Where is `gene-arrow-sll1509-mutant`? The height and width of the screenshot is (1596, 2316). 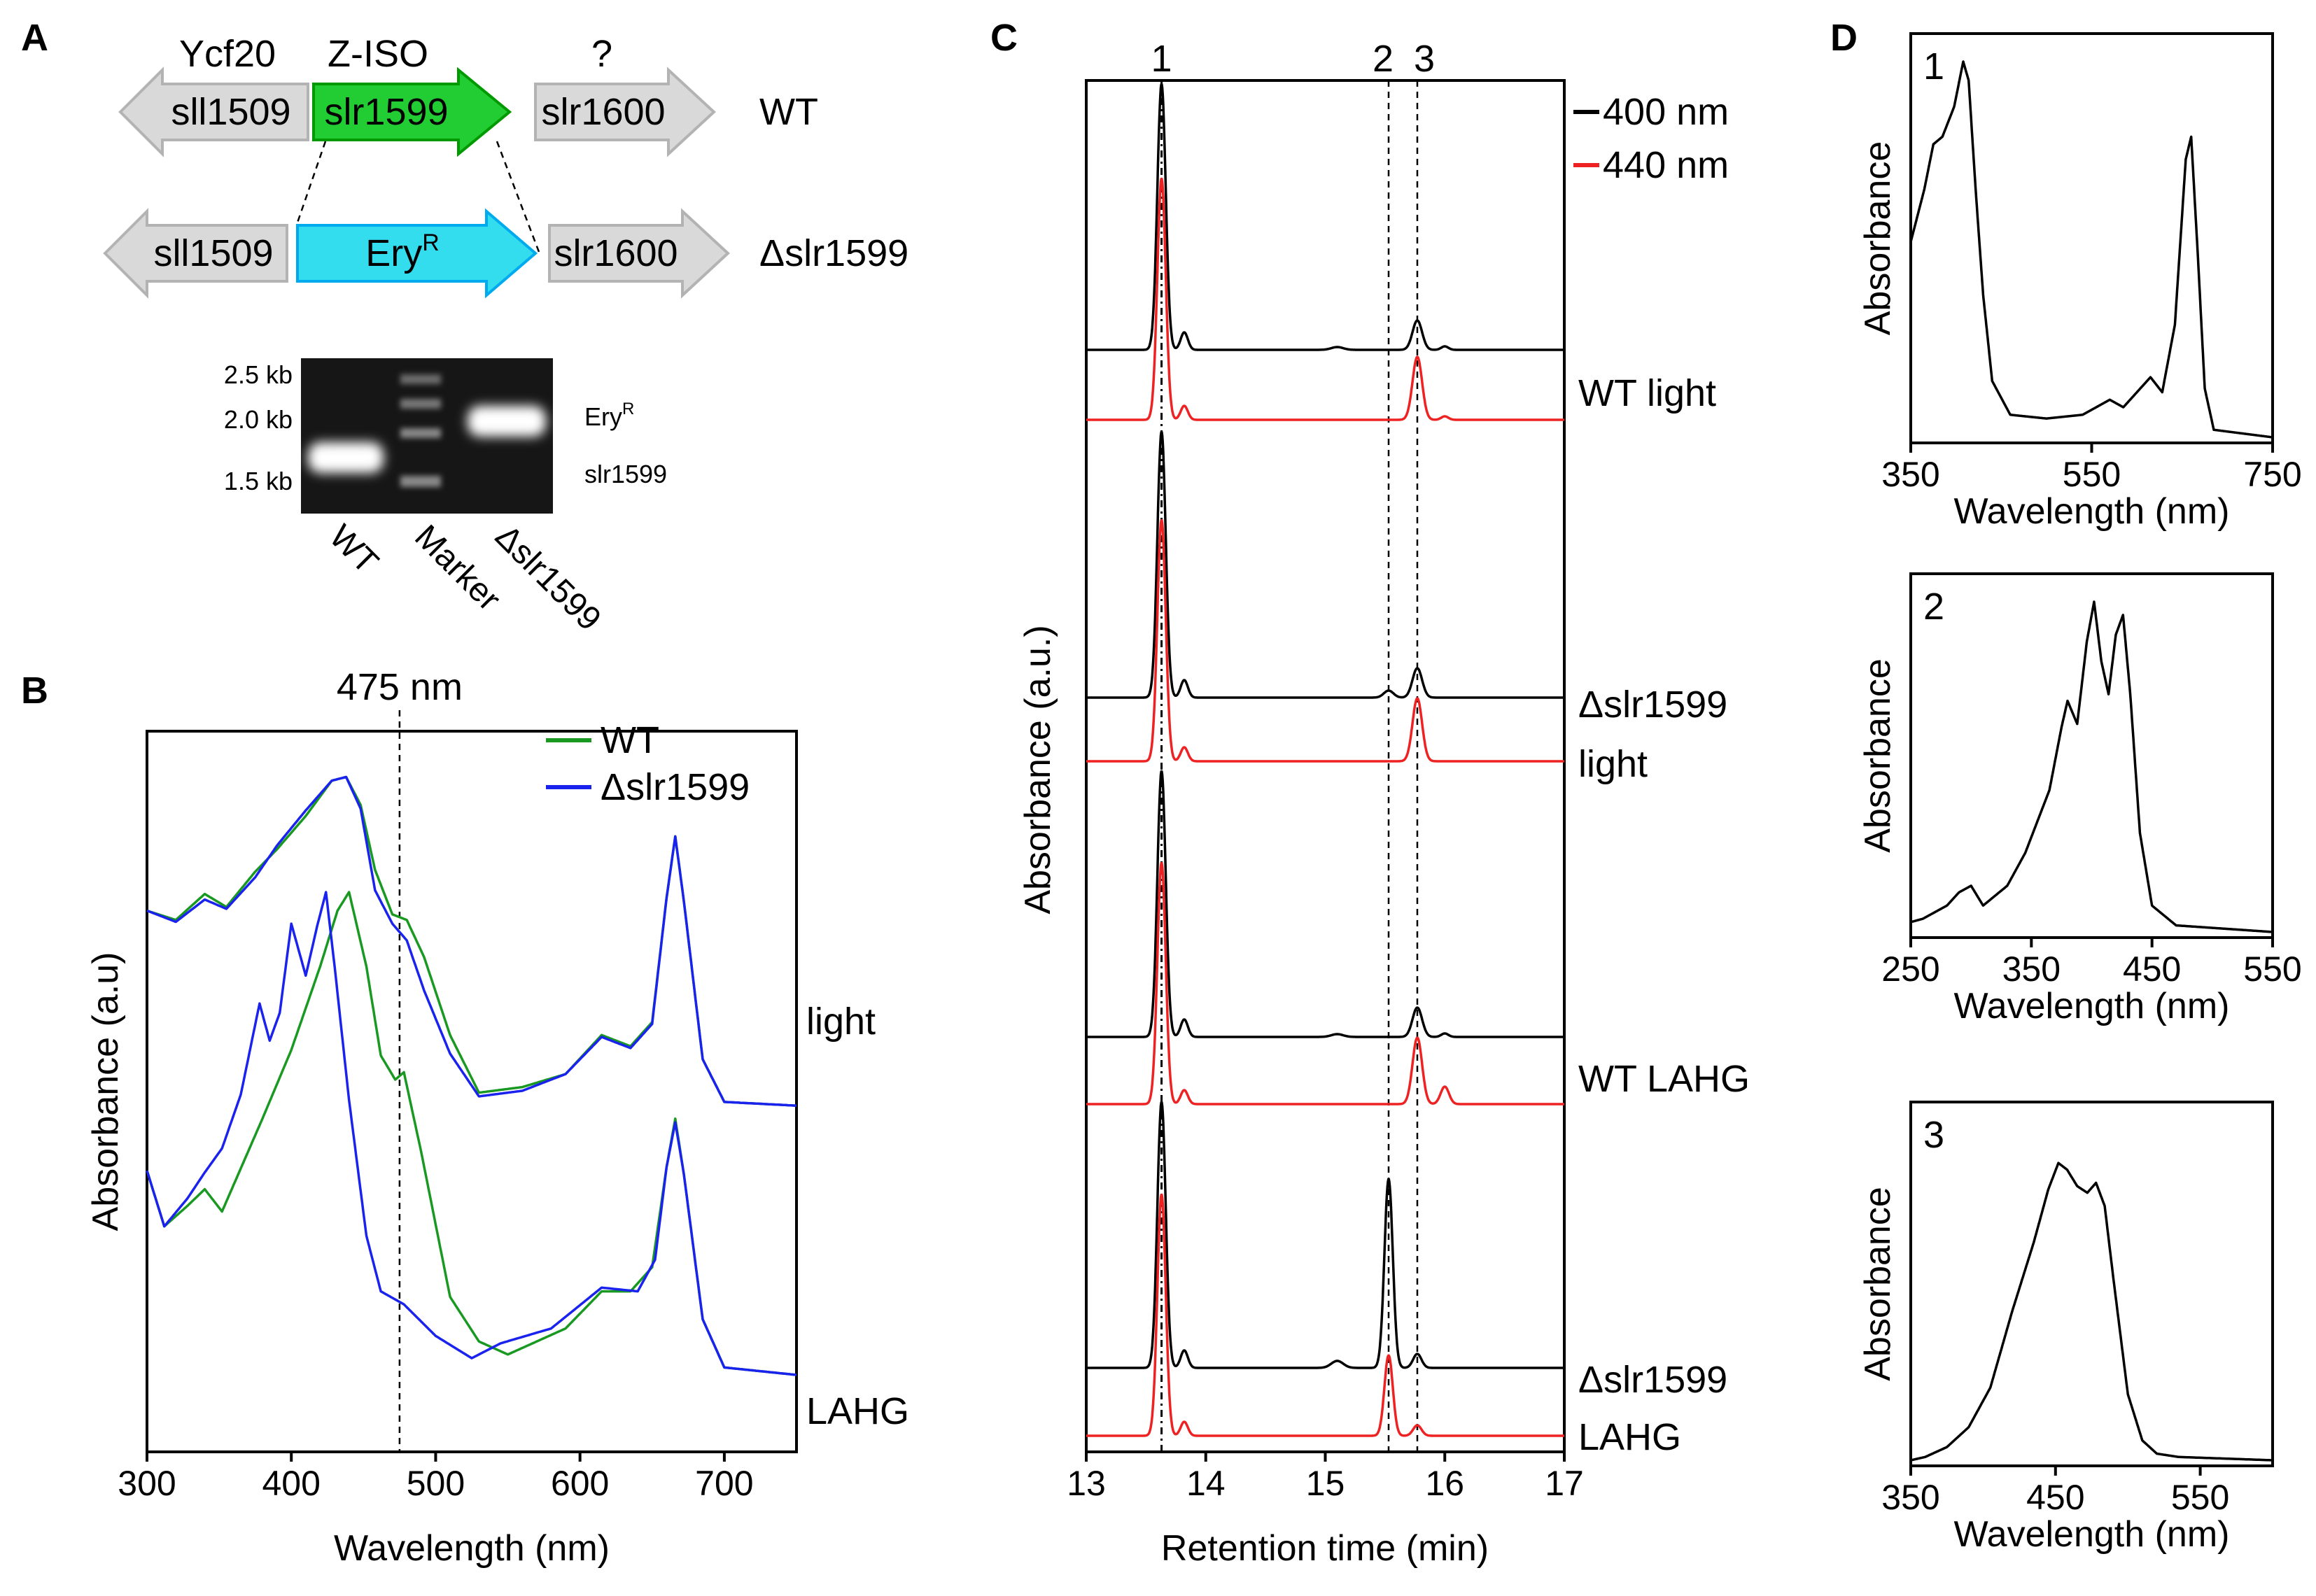
gene-arrow-sll1509-mutant is located at coordinates (195, 253).